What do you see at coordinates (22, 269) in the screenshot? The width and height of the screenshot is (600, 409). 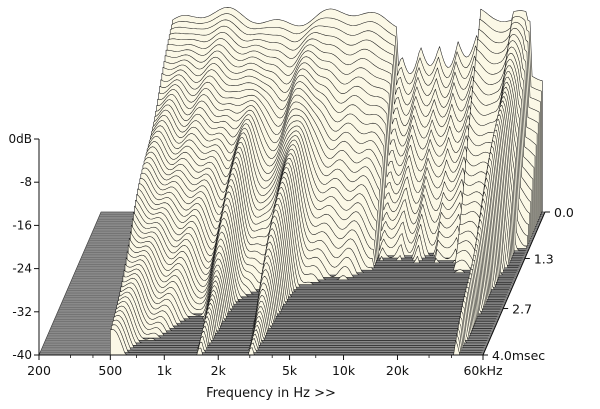 I see `y-tick-label: -24` at bounding box center [22, 269].